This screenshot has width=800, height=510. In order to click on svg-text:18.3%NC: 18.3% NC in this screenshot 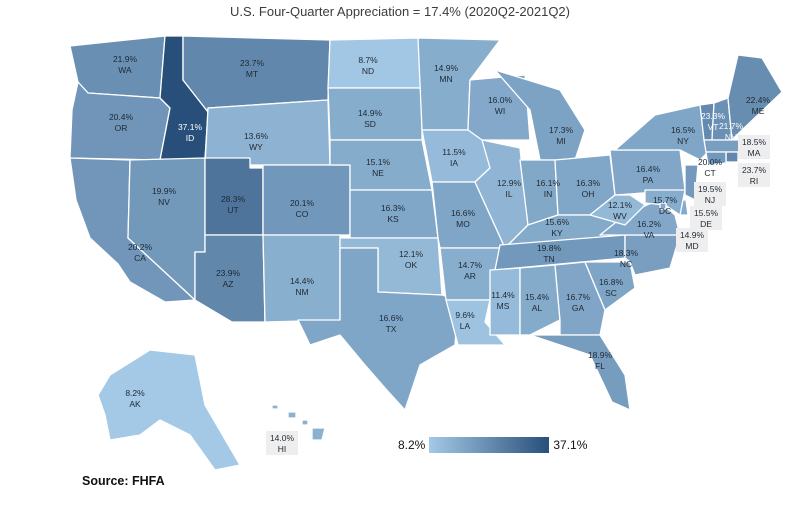, I will do `click(626, 258)`.